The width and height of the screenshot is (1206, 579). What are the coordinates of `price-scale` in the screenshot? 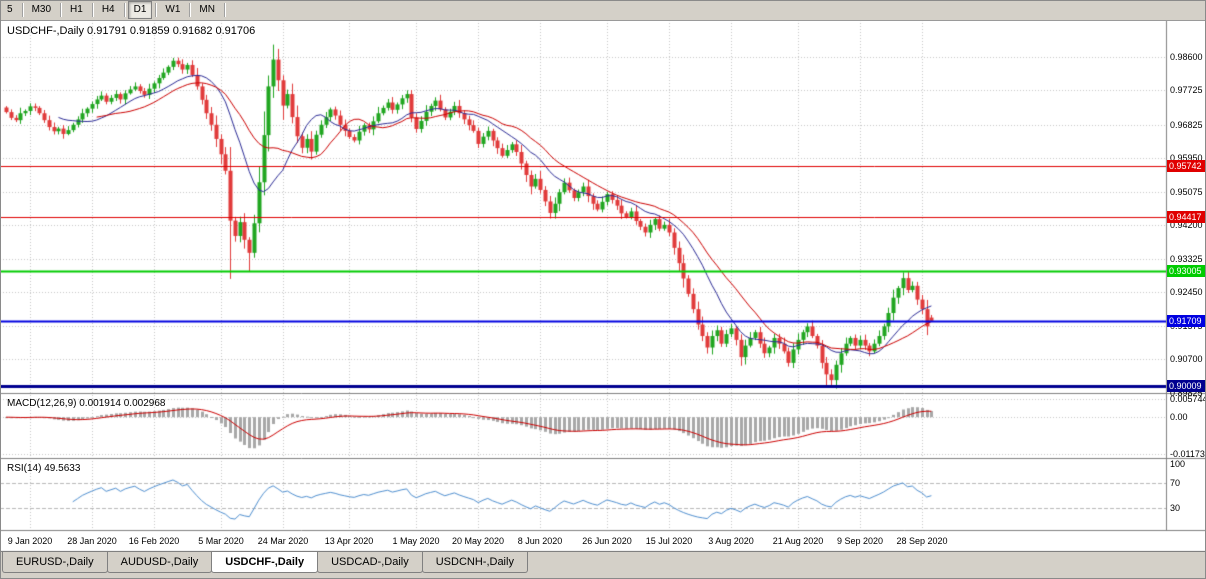 It's located at (1186, 275).